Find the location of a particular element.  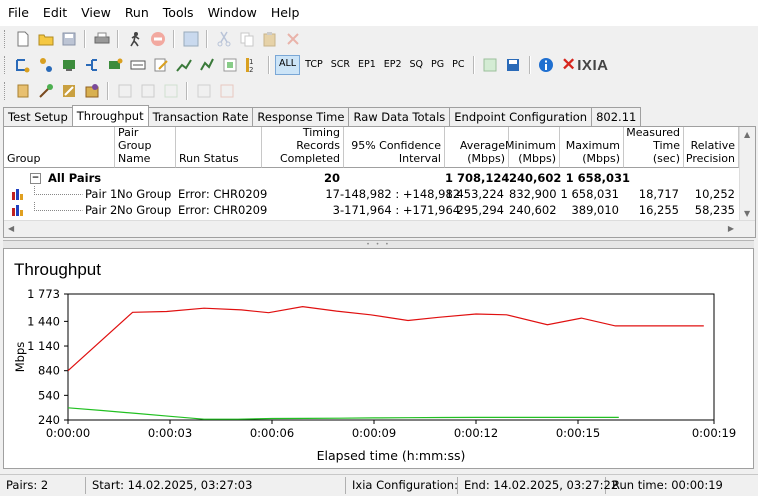

add-pair-icon is located at coordinates (23, 65).